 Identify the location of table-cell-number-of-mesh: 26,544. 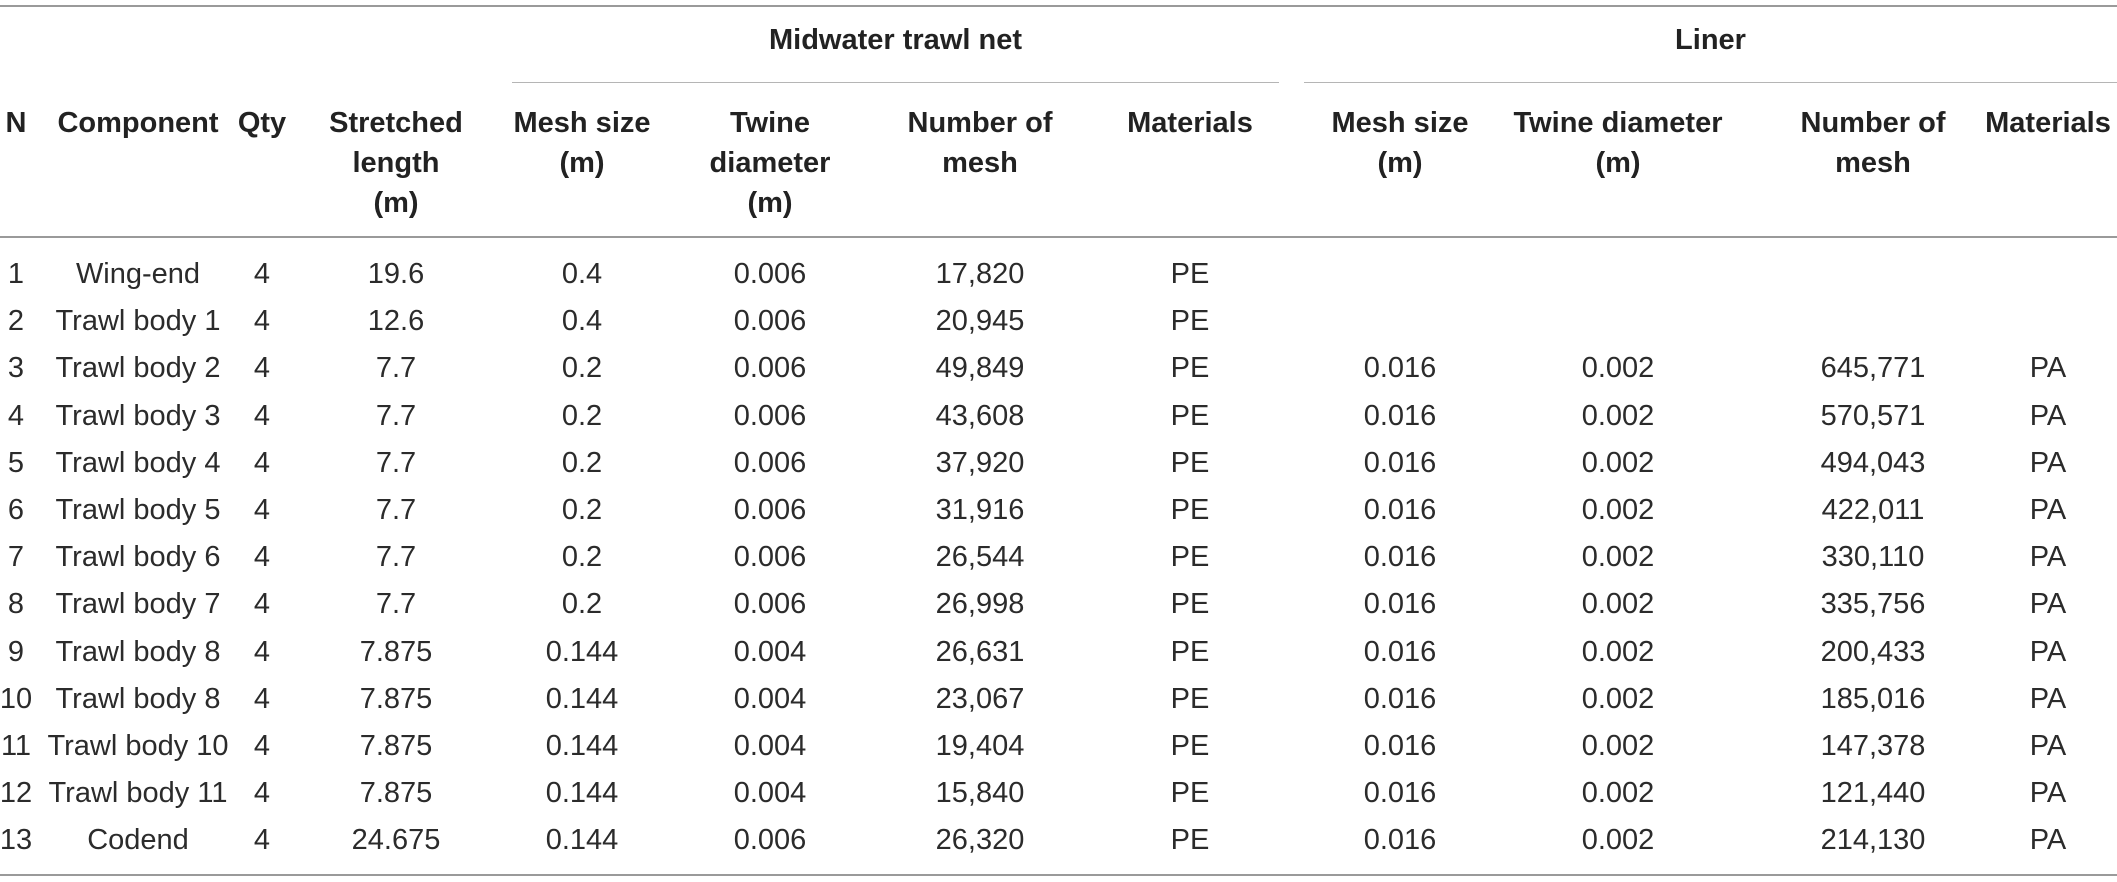
(980, 557).